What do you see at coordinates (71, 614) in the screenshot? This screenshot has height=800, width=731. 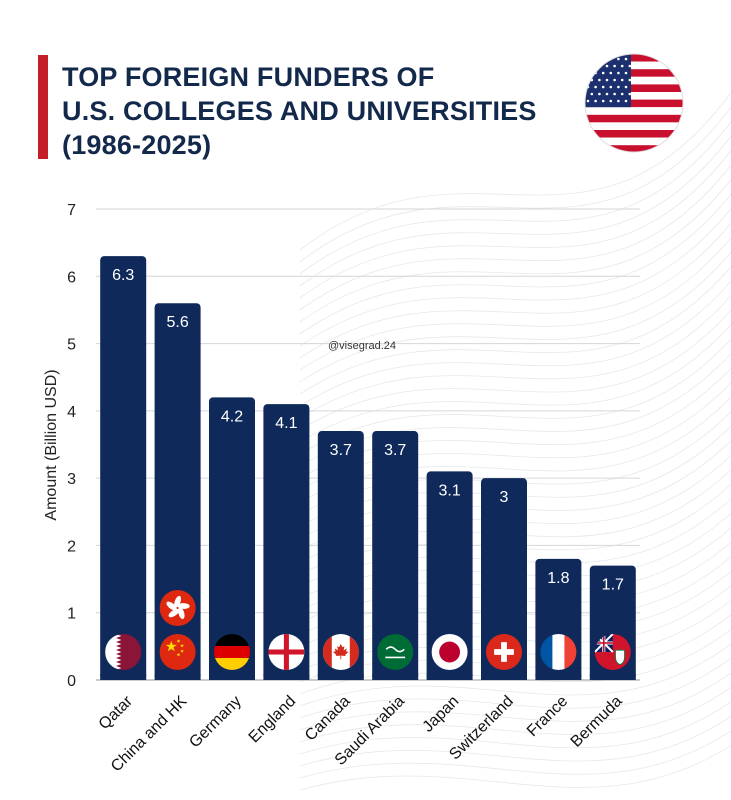 I see `y-tick-label: 1` at bounding box center [71, 614].